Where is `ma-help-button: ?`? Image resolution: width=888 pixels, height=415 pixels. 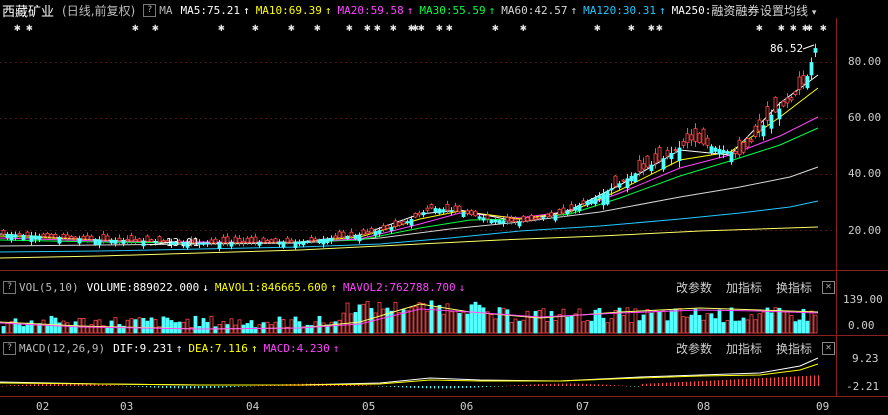 ma-help-button: ? is located at coordinates (150, 10).